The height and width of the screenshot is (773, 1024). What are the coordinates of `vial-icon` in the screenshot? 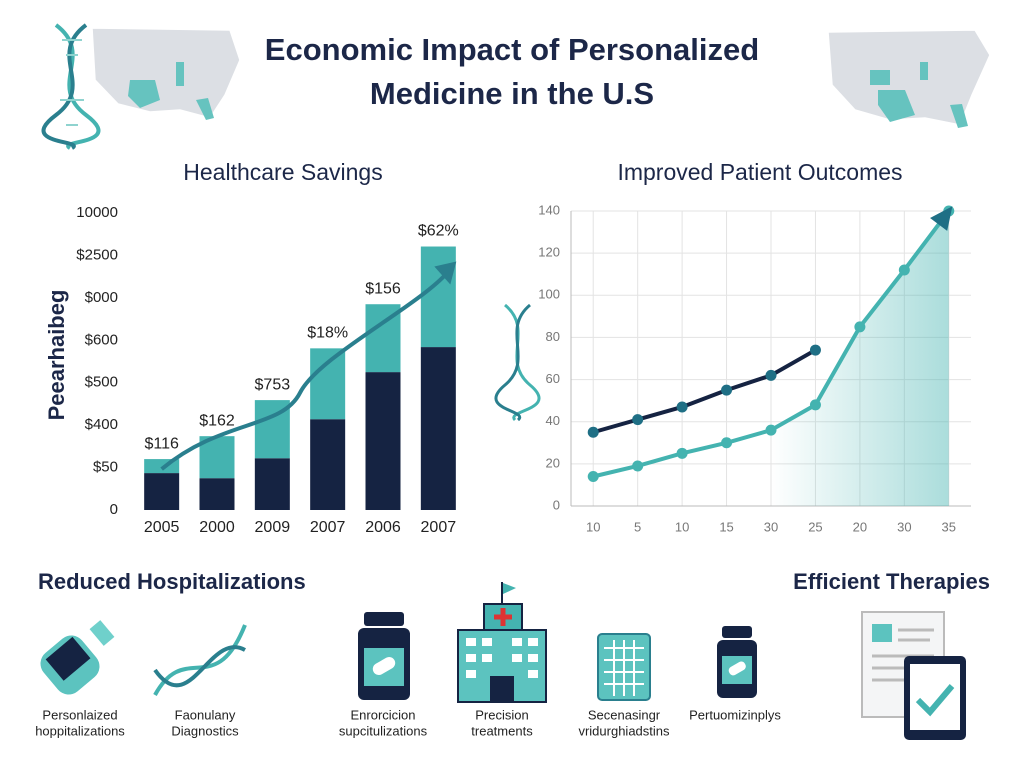 It's located at (77, 657).